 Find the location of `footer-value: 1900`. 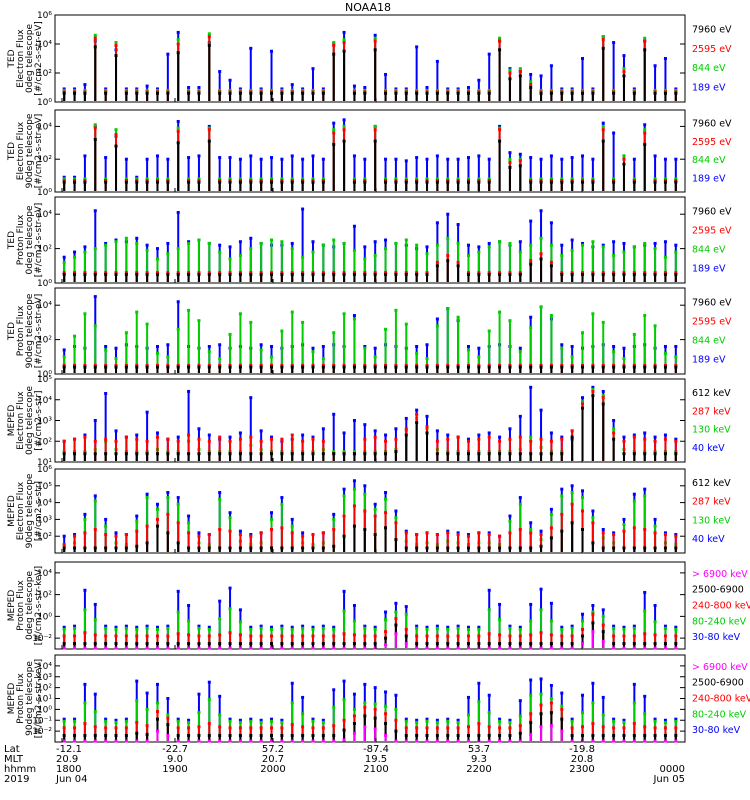

footer-value: 1900 is located at coordinates (174, 769).